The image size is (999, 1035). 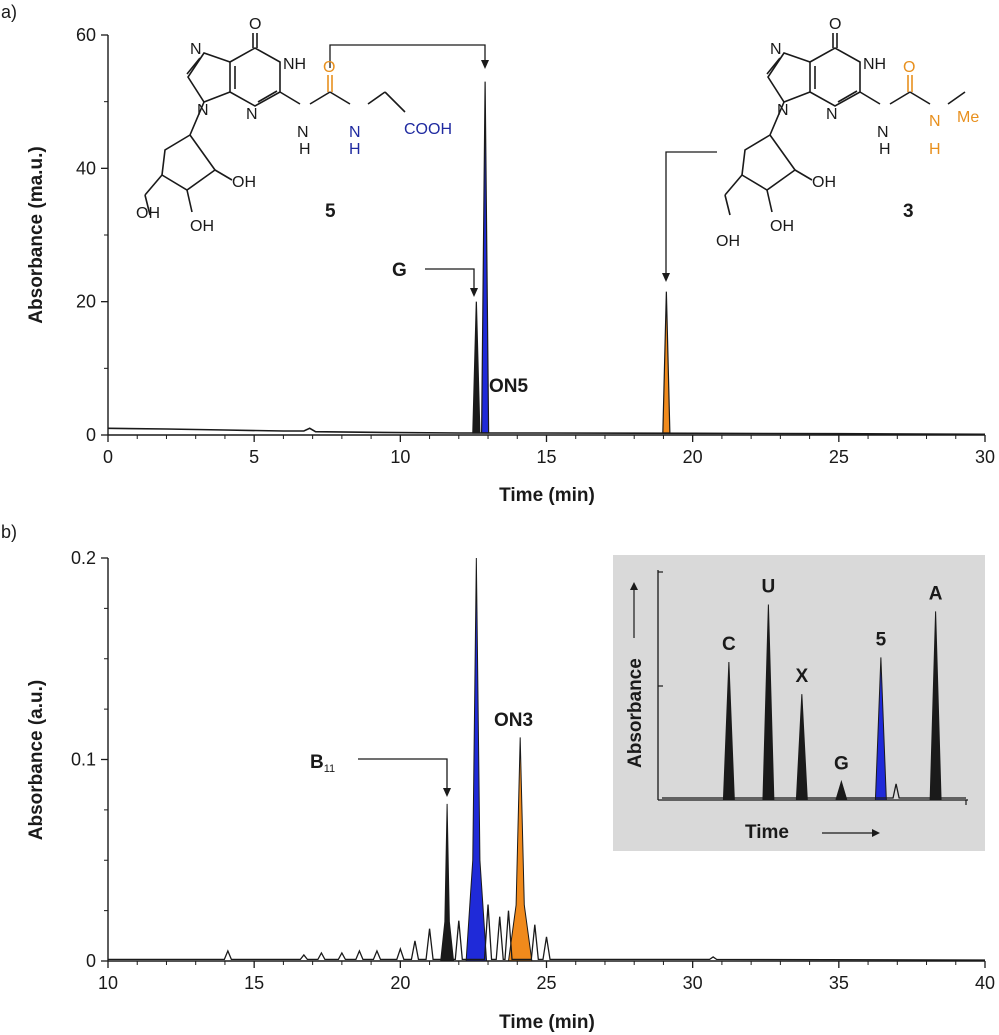 What do you see at coordinates (254, 983) in the screenshot?
I see `panel-b-x-tick-label: 15` at bounding box center [254, 983].